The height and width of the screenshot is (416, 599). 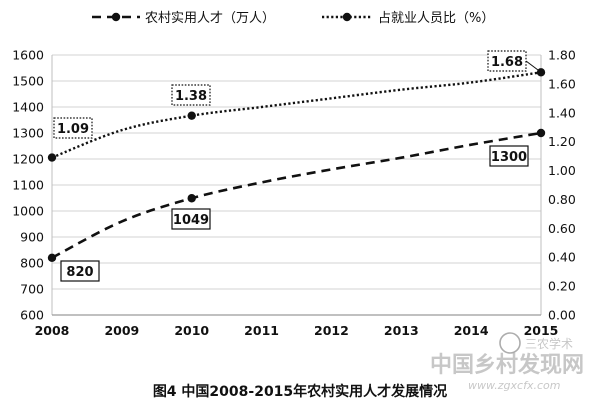 What do you see at coordinates (28, 185) in the screenshot?
I see `y-left-tick-label: 1100` at bounding box center [28, 185].